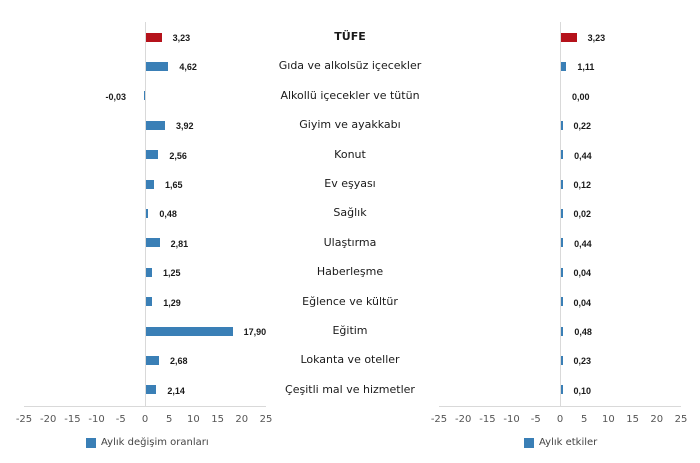 The image size is (700, 463). Describe the element at coordinates (155, 442) in the screenshot. I see `legend-label: Aylık değişim oranları` at that location.